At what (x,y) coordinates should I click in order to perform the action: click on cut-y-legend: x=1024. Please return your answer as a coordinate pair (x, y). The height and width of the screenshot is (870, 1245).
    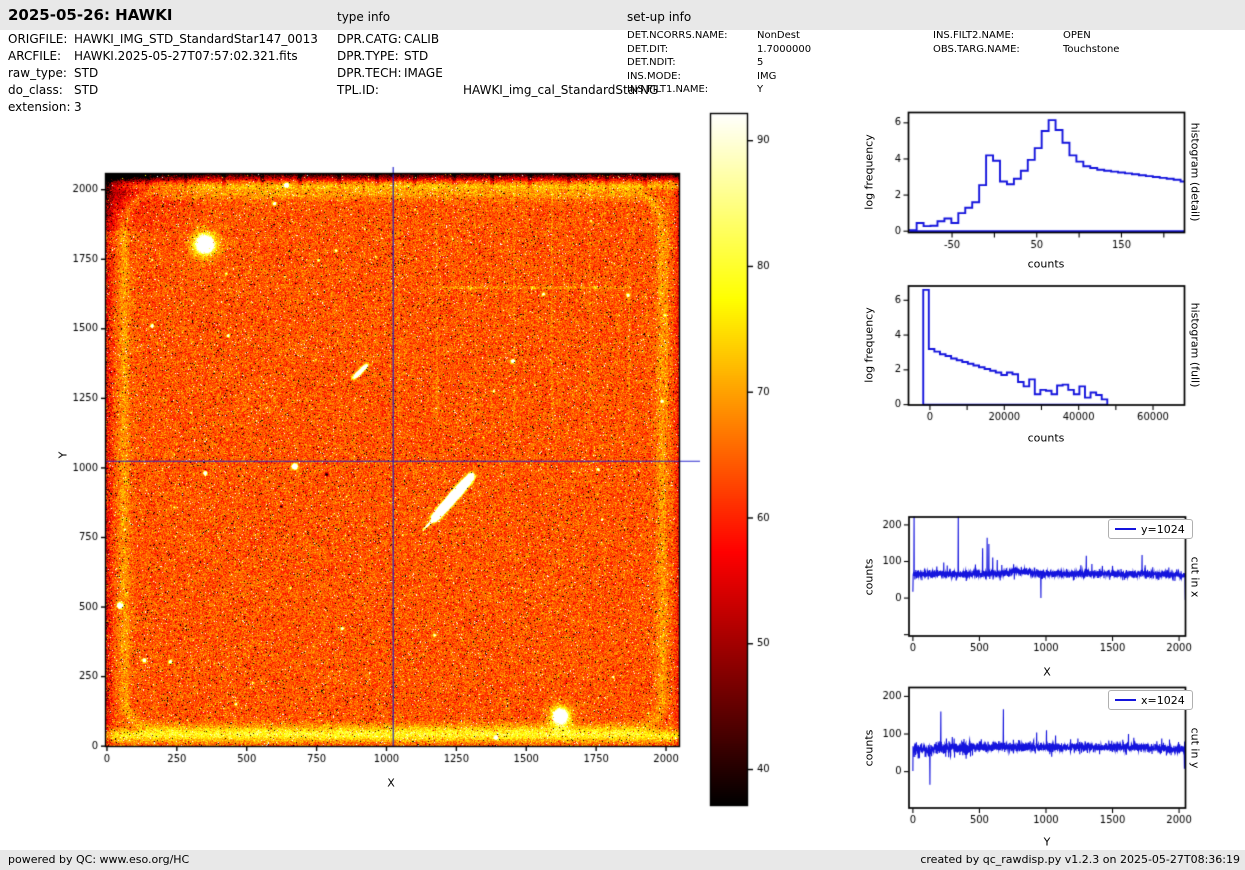
    Looking at the image, I should click on (1150, 700).